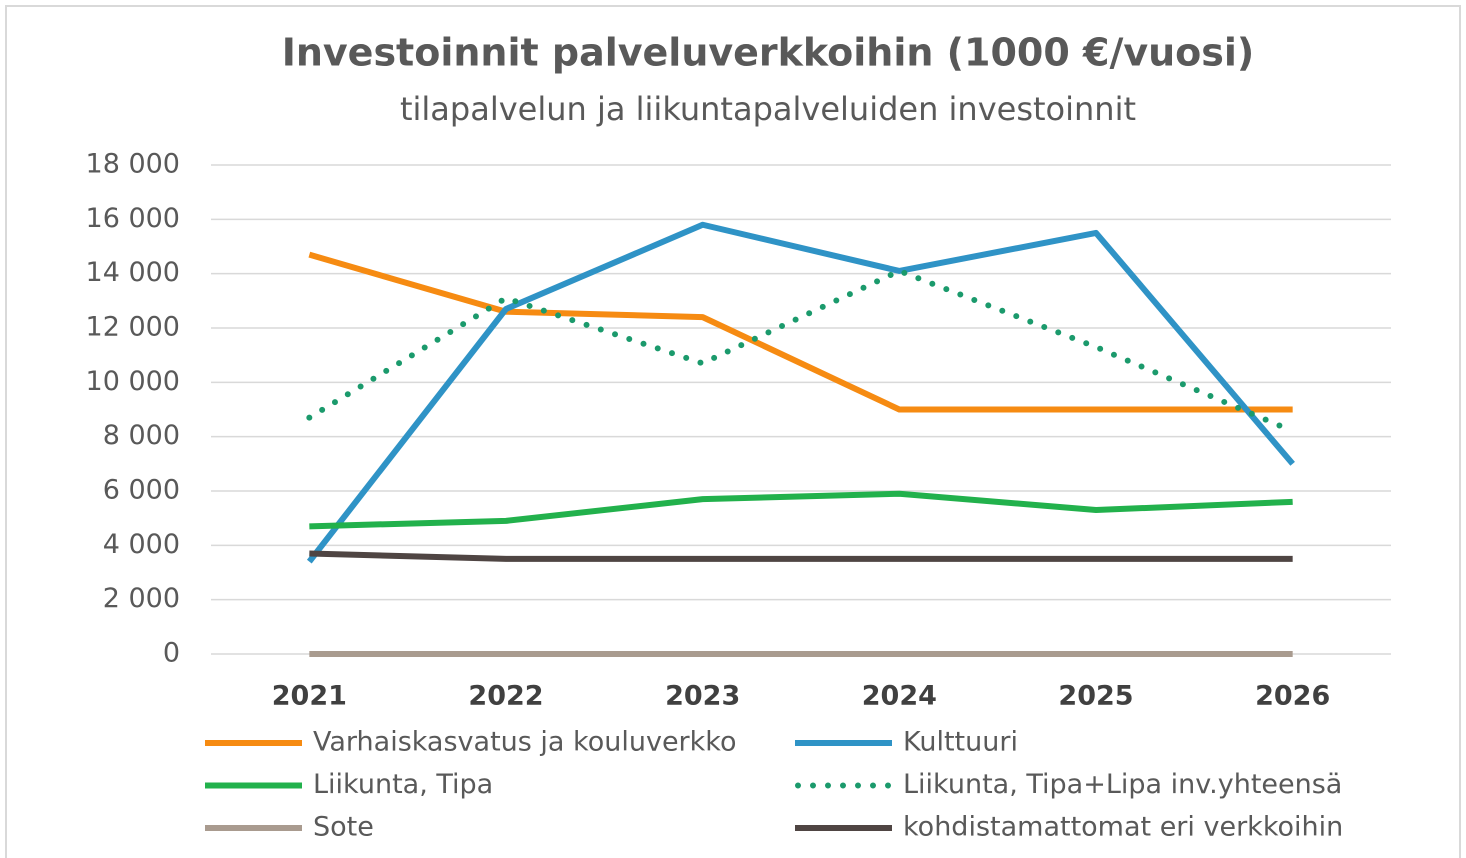 The width and height of the screenshot is (1466, 858). Describe the element at coordinates (960, 742) in the screenshot. I see `legend-label: Kulttuuri` at that location.